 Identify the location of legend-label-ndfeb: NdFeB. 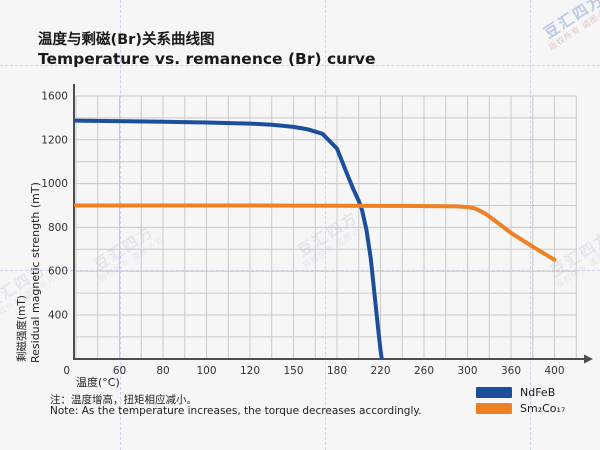
(538, 392).